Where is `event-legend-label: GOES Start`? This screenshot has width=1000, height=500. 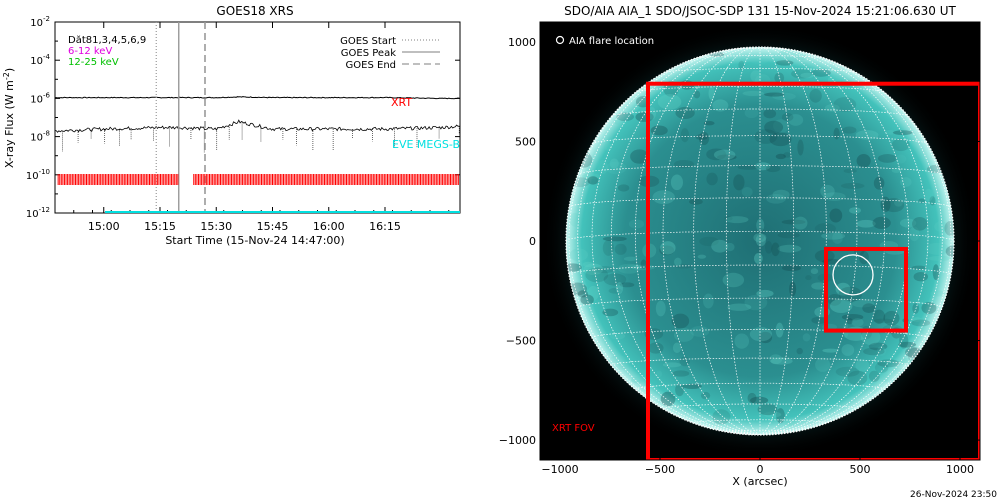 event-legend-label: GOES Start is located at coordinates (368, 41).